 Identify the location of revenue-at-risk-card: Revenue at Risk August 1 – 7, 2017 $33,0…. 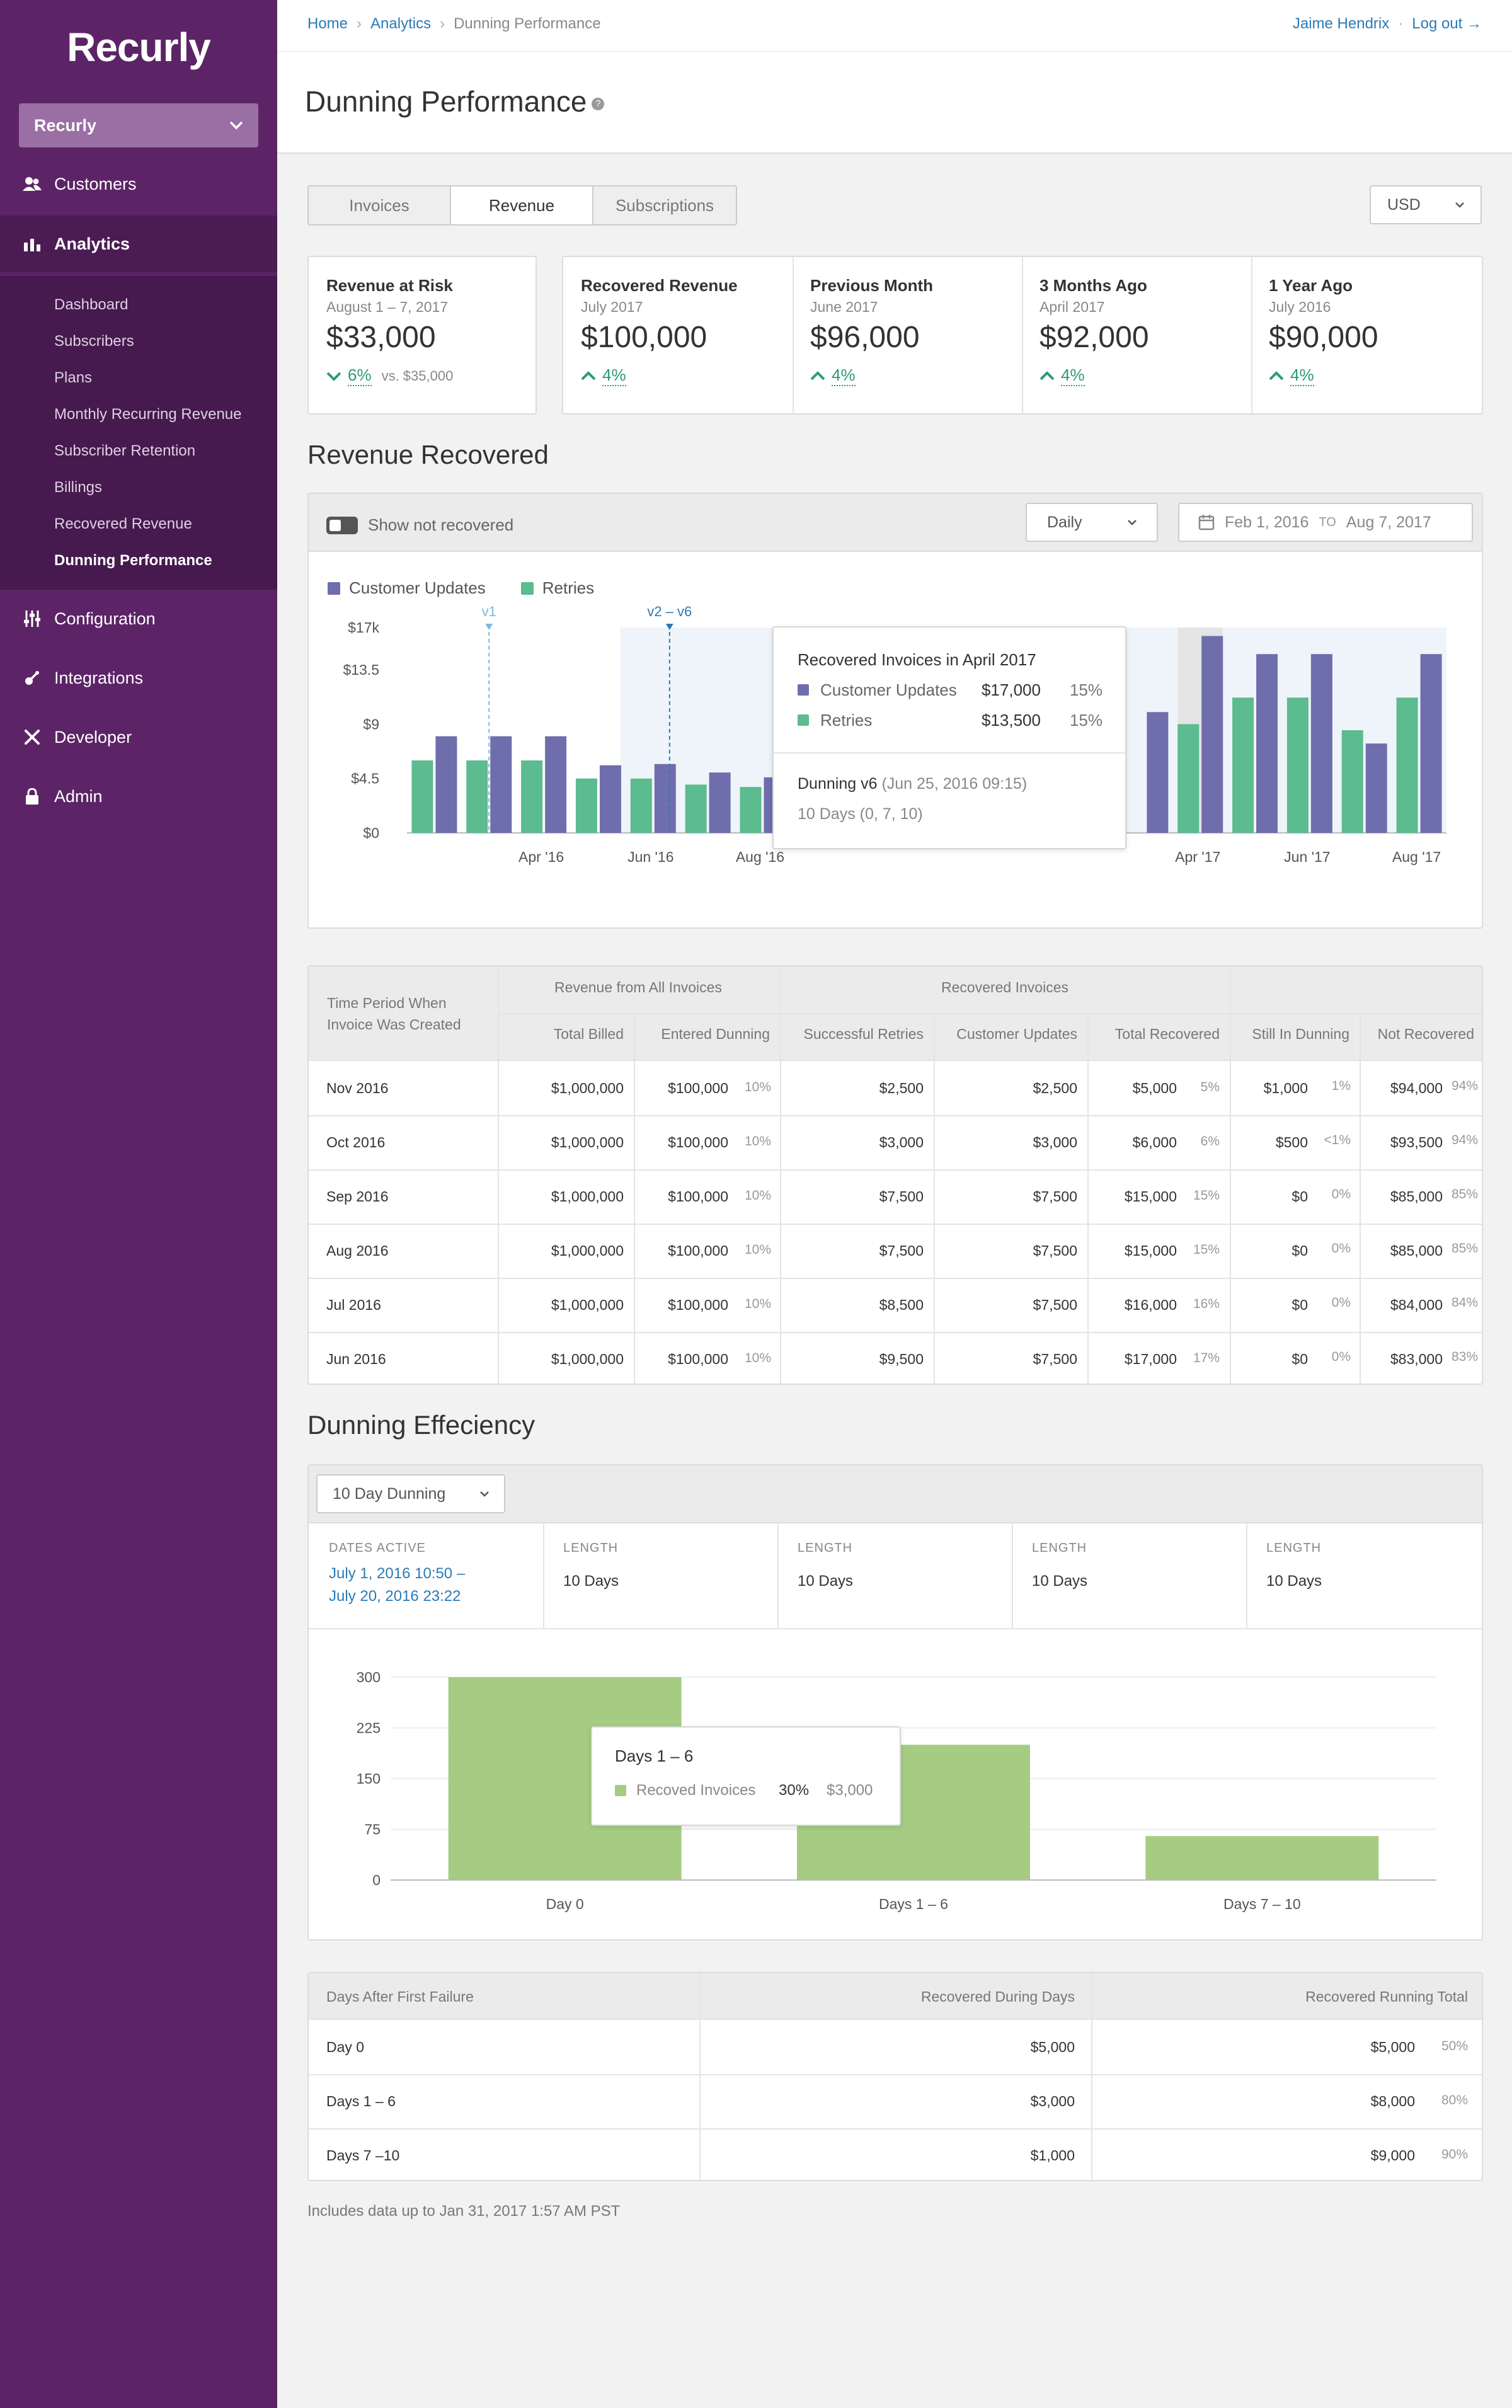
(422, 335).